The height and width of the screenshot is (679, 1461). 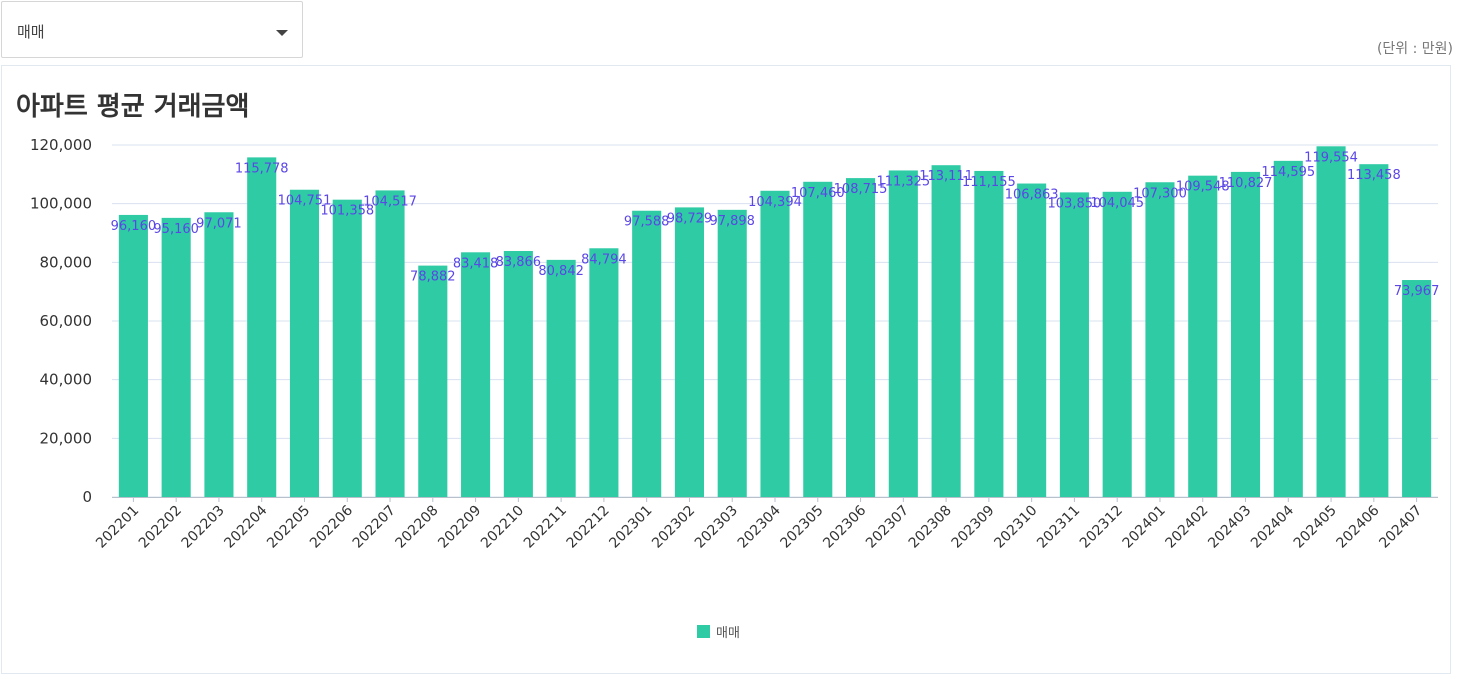 I want to click on x-tick-label: 202407, so click(x=1400, y=527).